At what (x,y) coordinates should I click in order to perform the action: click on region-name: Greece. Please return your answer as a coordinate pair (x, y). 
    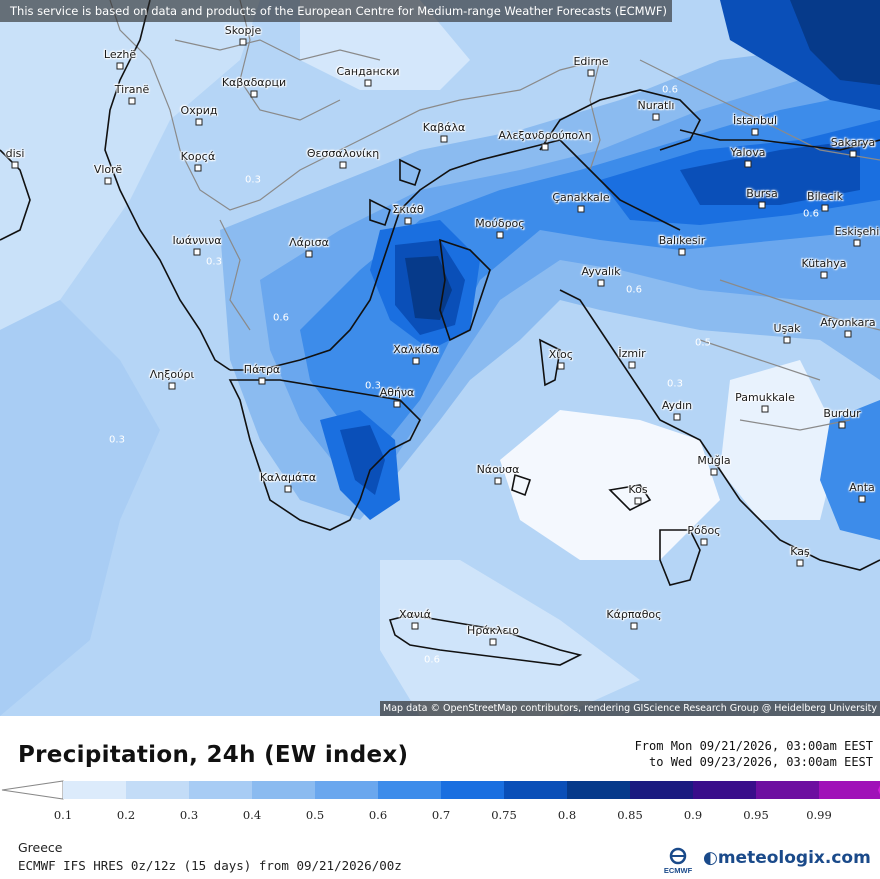
    Looking at the image, I should click on (40, 847).